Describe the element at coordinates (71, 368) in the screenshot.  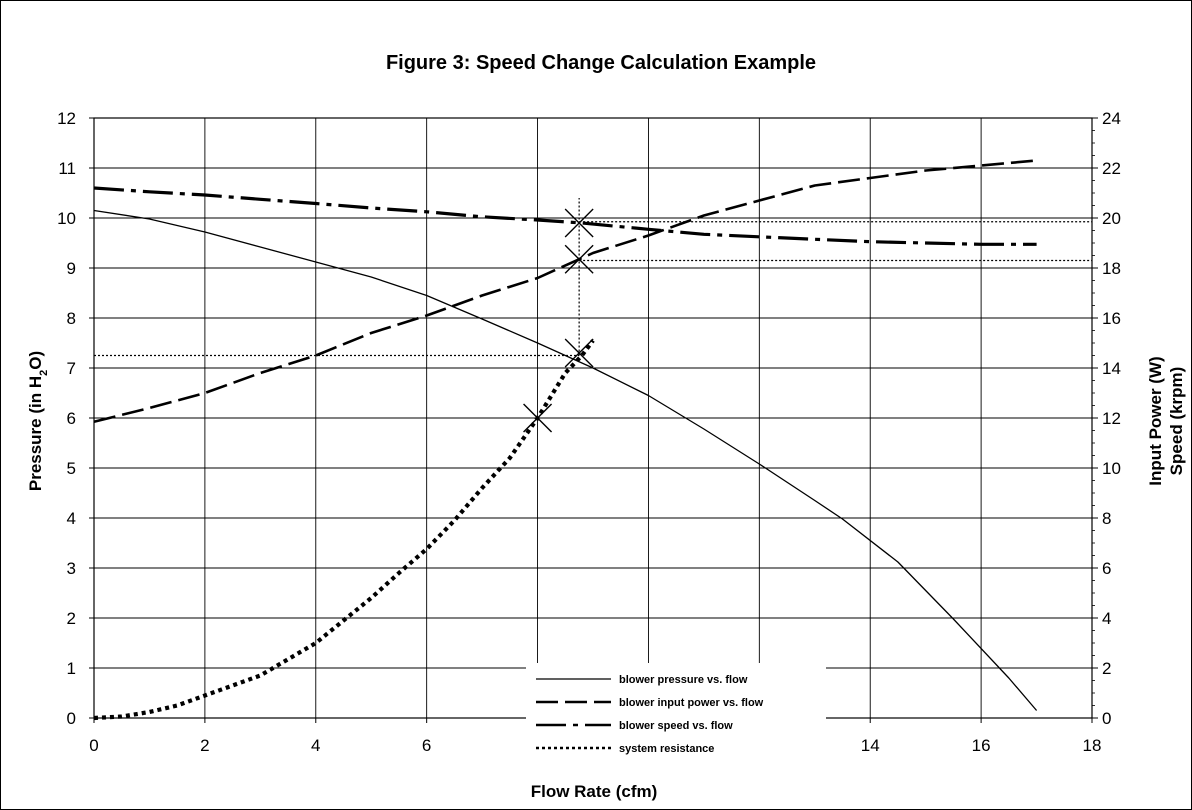
I see `y-tick-label: 7` at that location.